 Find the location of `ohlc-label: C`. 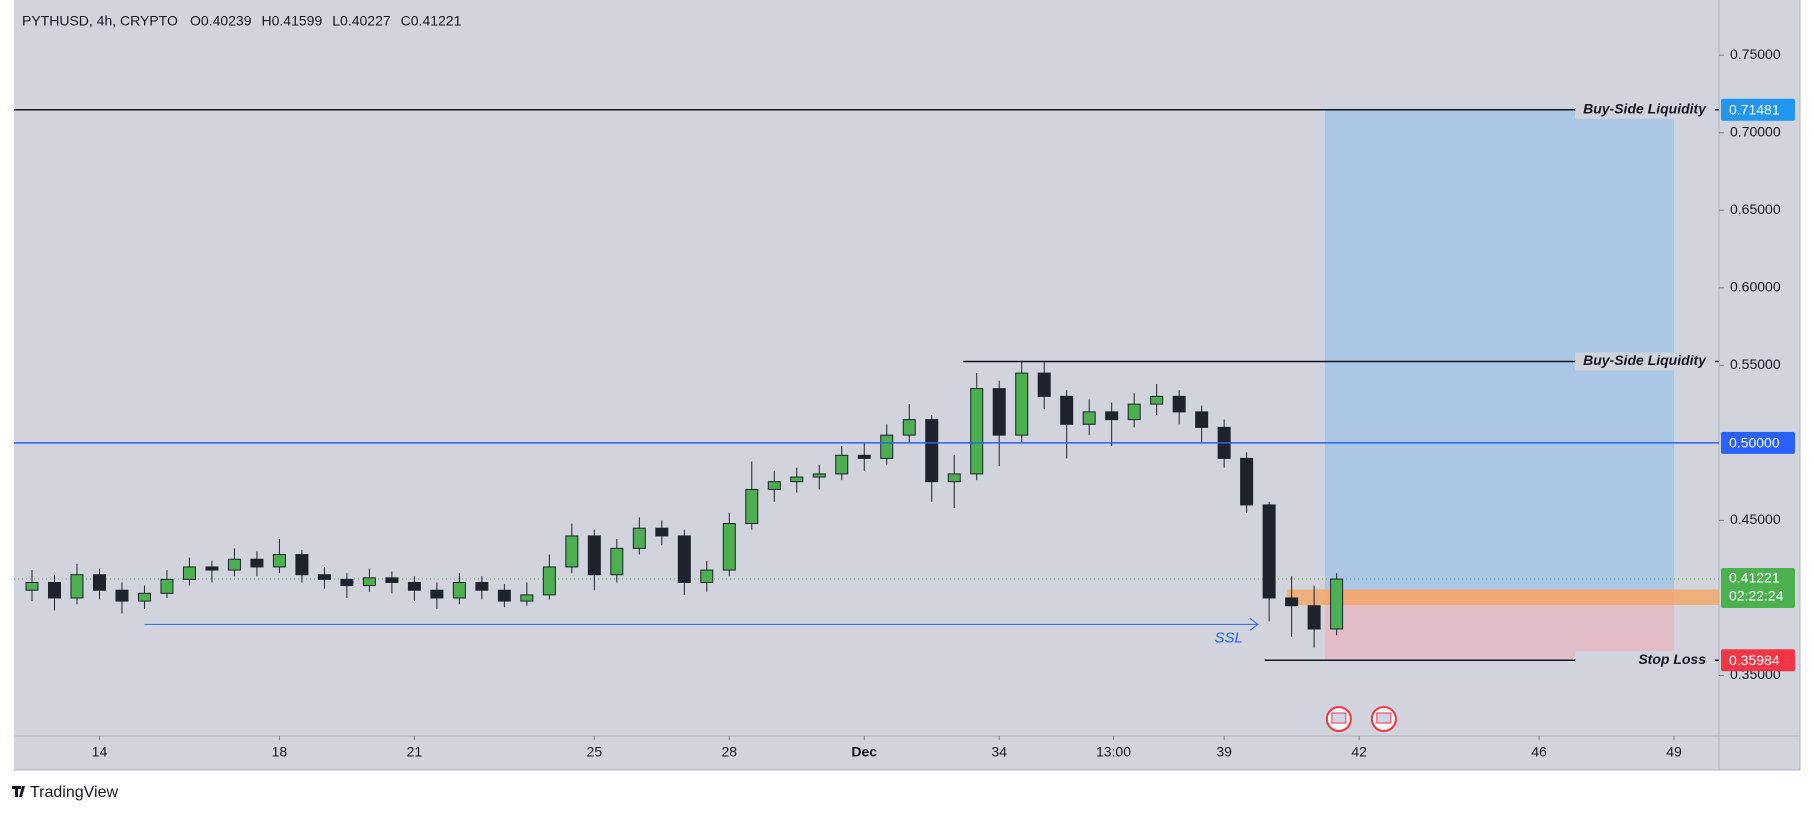

ohlc-label: C is located at coordinates (406, 21).